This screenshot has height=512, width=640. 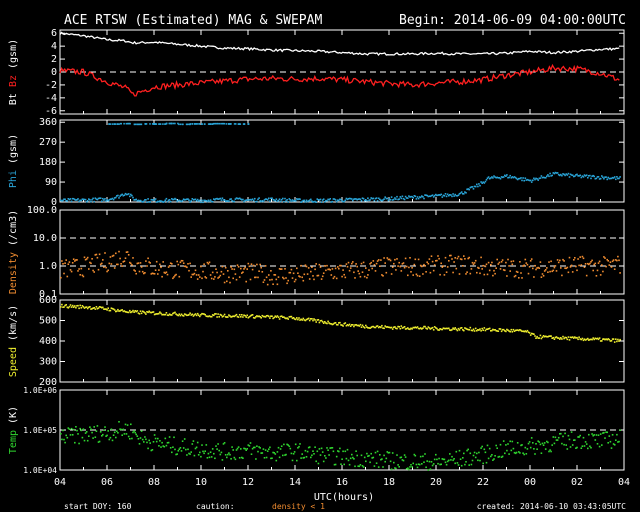 I want to click on data-points, so click(x=340, y=446).